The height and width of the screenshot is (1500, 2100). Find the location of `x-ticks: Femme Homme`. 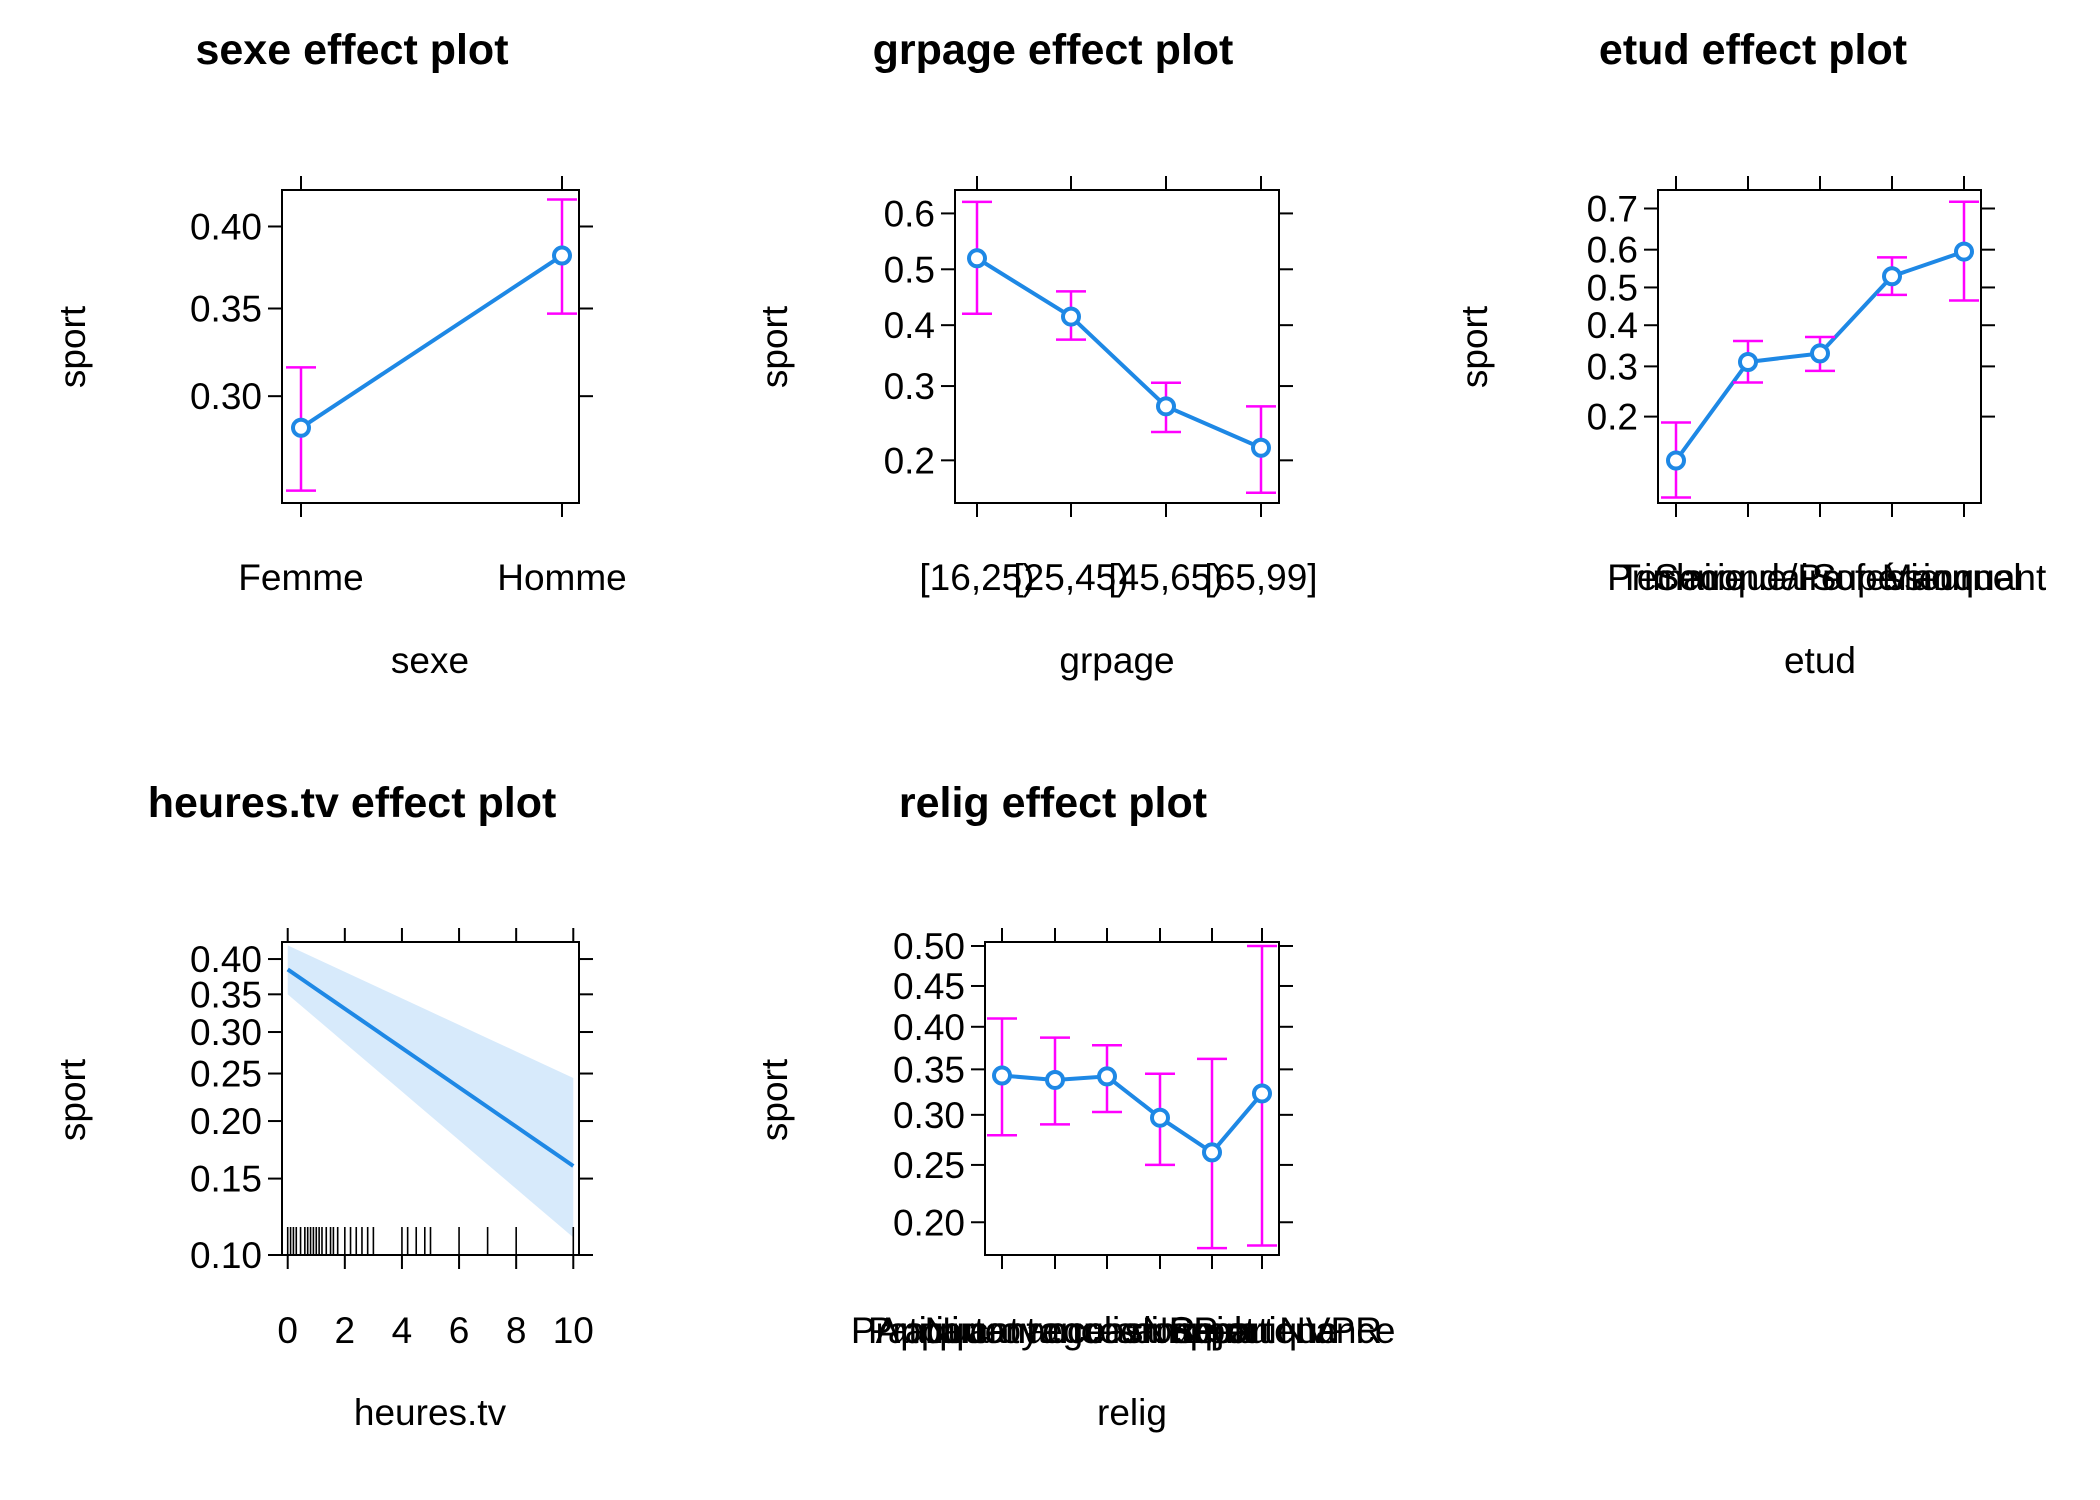

x-ticks: Femme Homme is located at coordinates (432, 387).